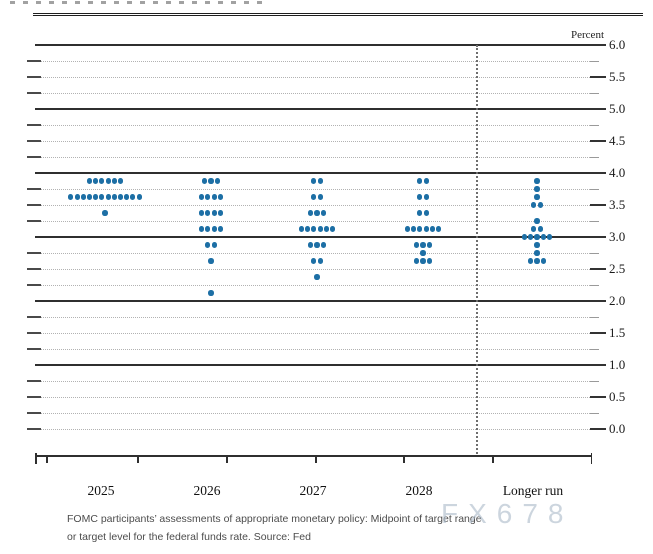 The image size is (653, 554). I want to click on right-tick-minor-5.75, so click(594, 61).